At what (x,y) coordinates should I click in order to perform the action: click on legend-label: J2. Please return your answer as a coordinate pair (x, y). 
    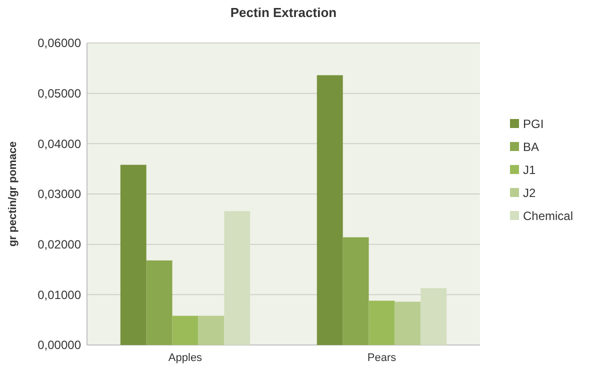
    Looking at the image, I should click on (529, 193).